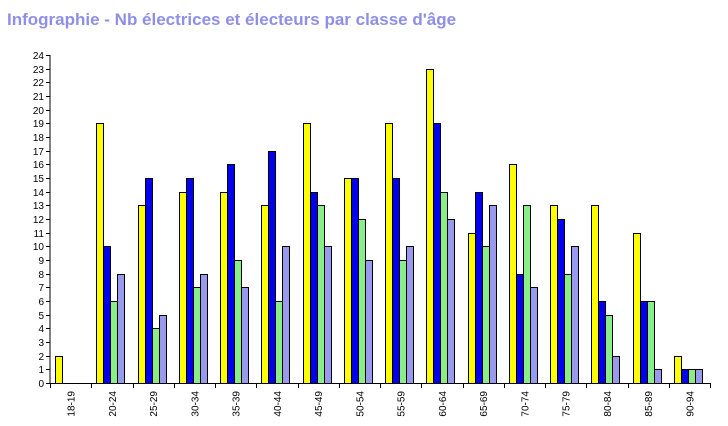  Describe the element at coordinates (237, 404) in the screenshot. I see `x-tick-label: 35-39` at that location.